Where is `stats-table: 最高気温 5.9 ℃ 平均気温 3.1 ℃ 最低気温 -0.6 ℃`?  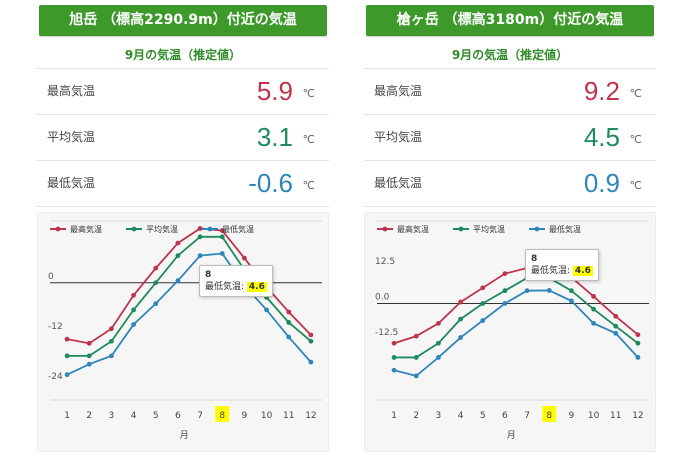 stats-table: 最高気温 5.9 ℃ 平均気温 3.1 ℃ 最低気温 -0.6 ℃ is located at coordinates (183, 137).